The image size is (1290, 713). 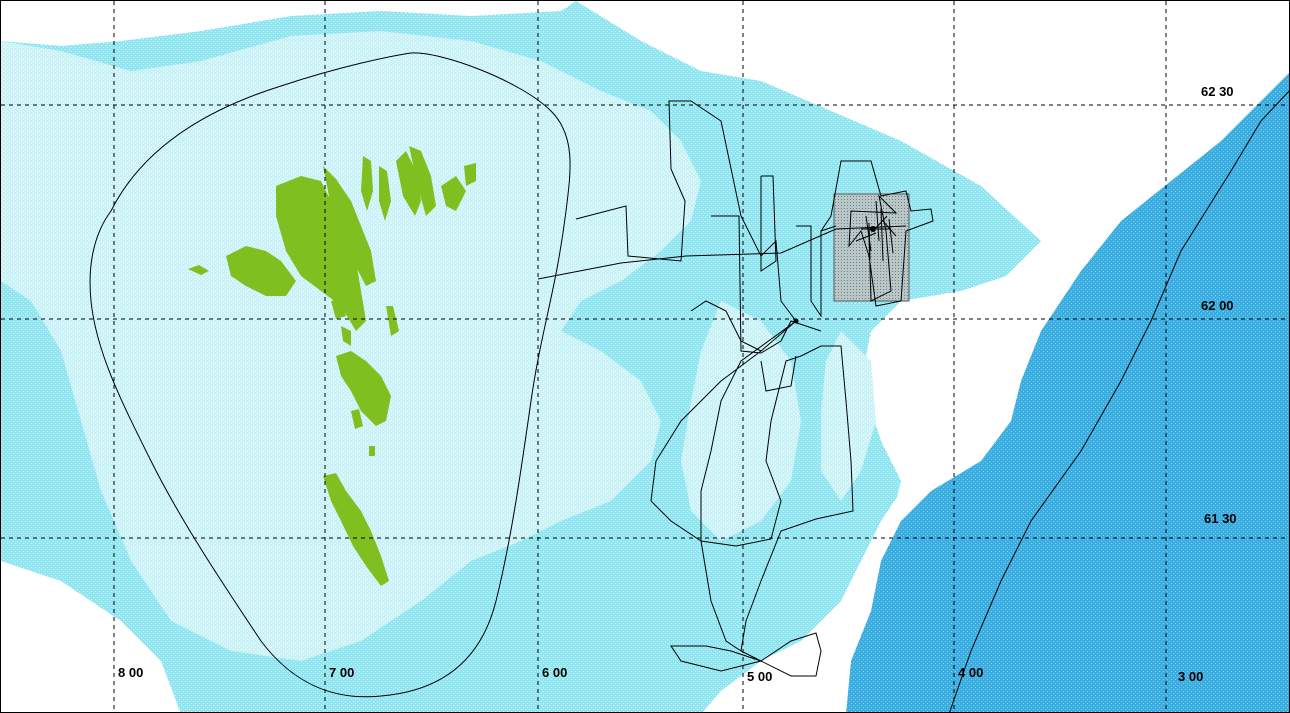 What do you see at coordinates (408, 183) in the screenshot?
I see `island-bordoy` at bounding box center [408, 183].